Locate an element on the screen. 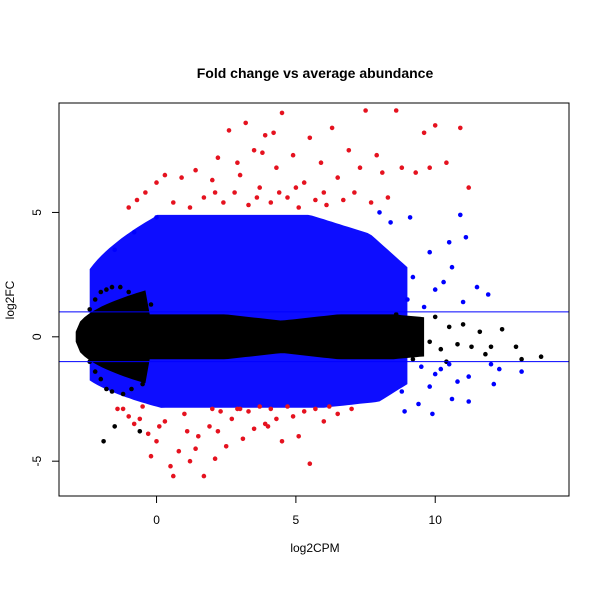  y-tick-label: -5 is located at coordinates (37, 461).